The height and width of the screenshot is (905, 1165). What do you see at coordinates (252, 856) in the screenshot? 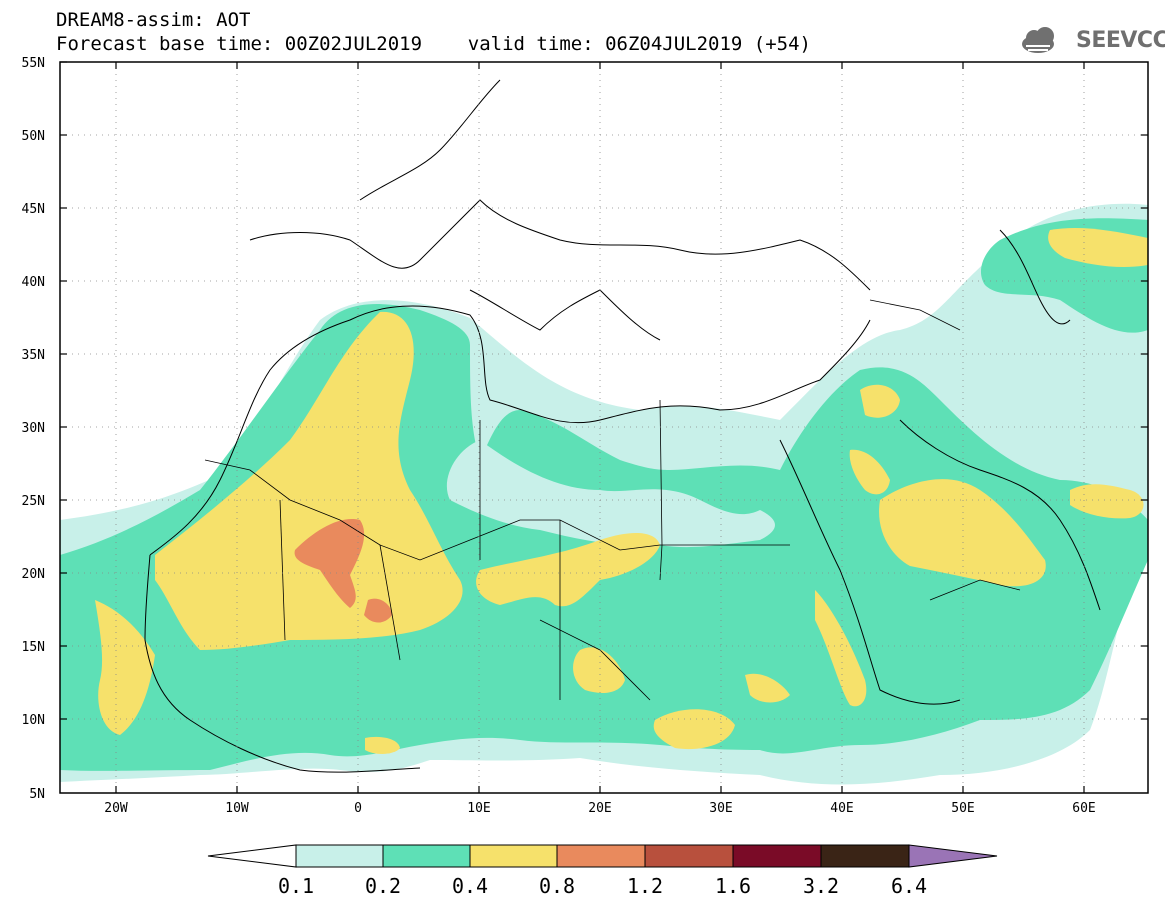
I see `colorbar-under-triangle` at bounding box center [252, 856].